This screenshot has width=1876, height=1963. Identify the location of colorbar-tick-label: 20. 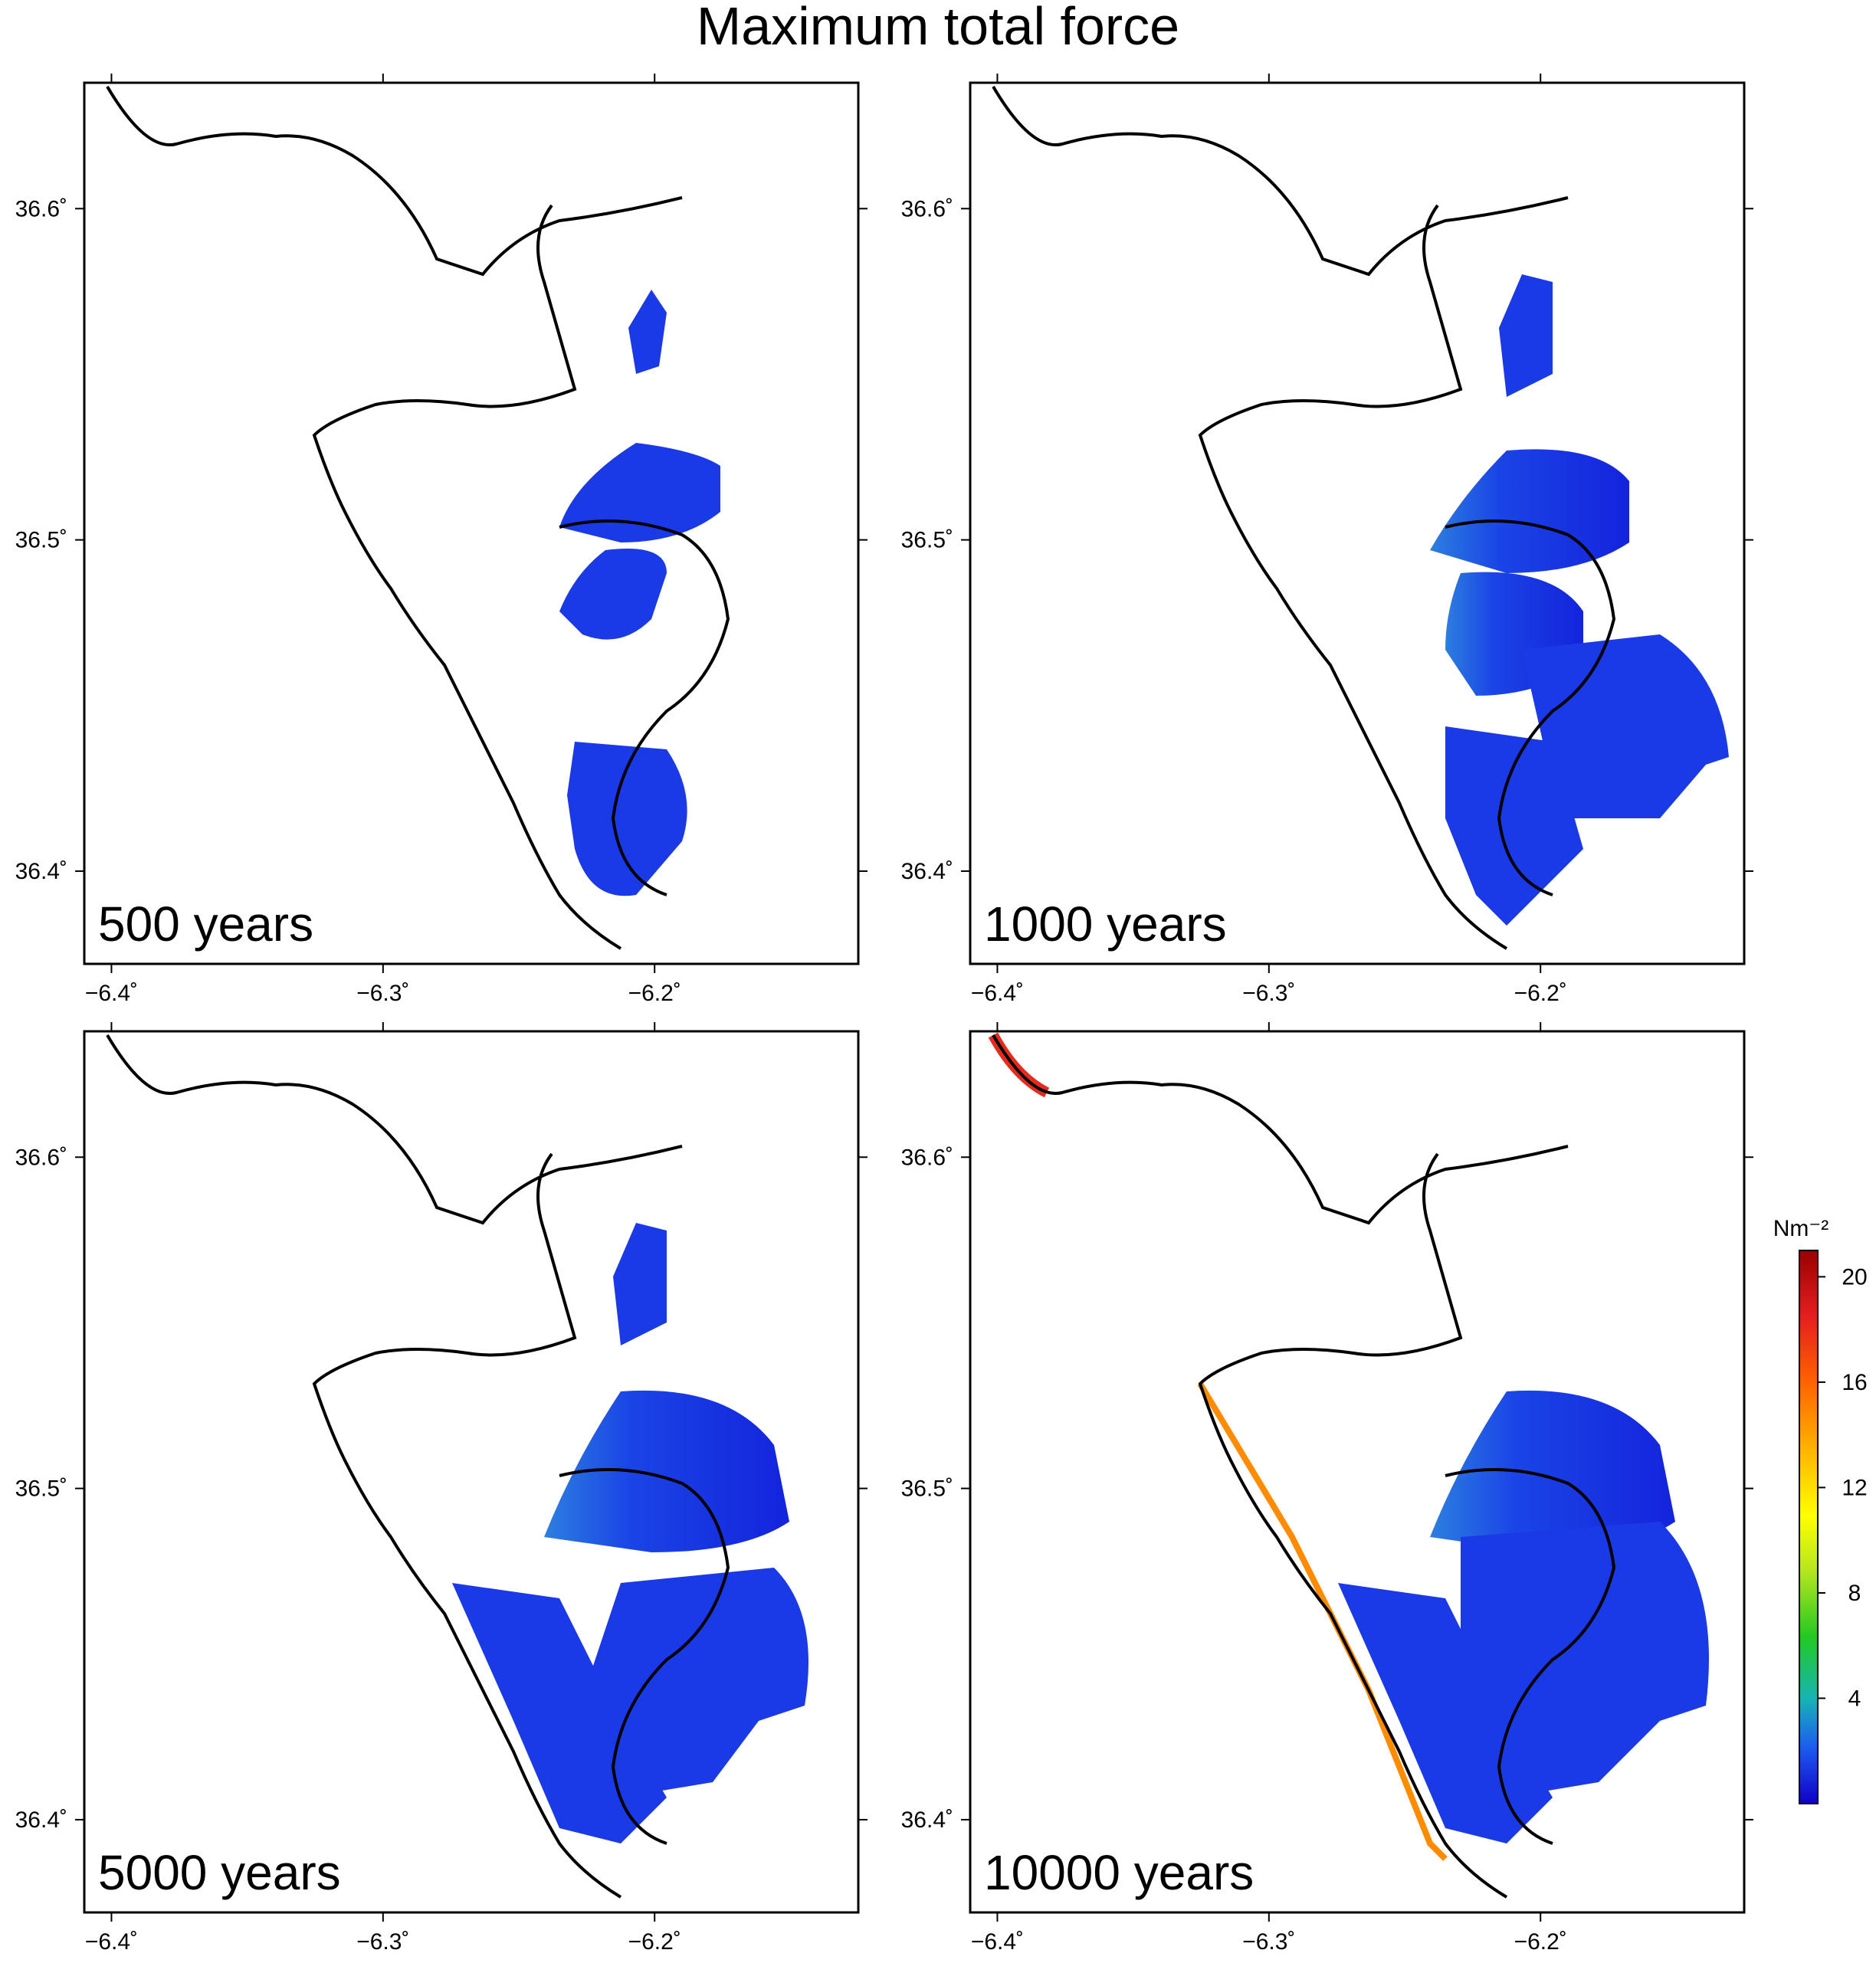
(1855, 1277).